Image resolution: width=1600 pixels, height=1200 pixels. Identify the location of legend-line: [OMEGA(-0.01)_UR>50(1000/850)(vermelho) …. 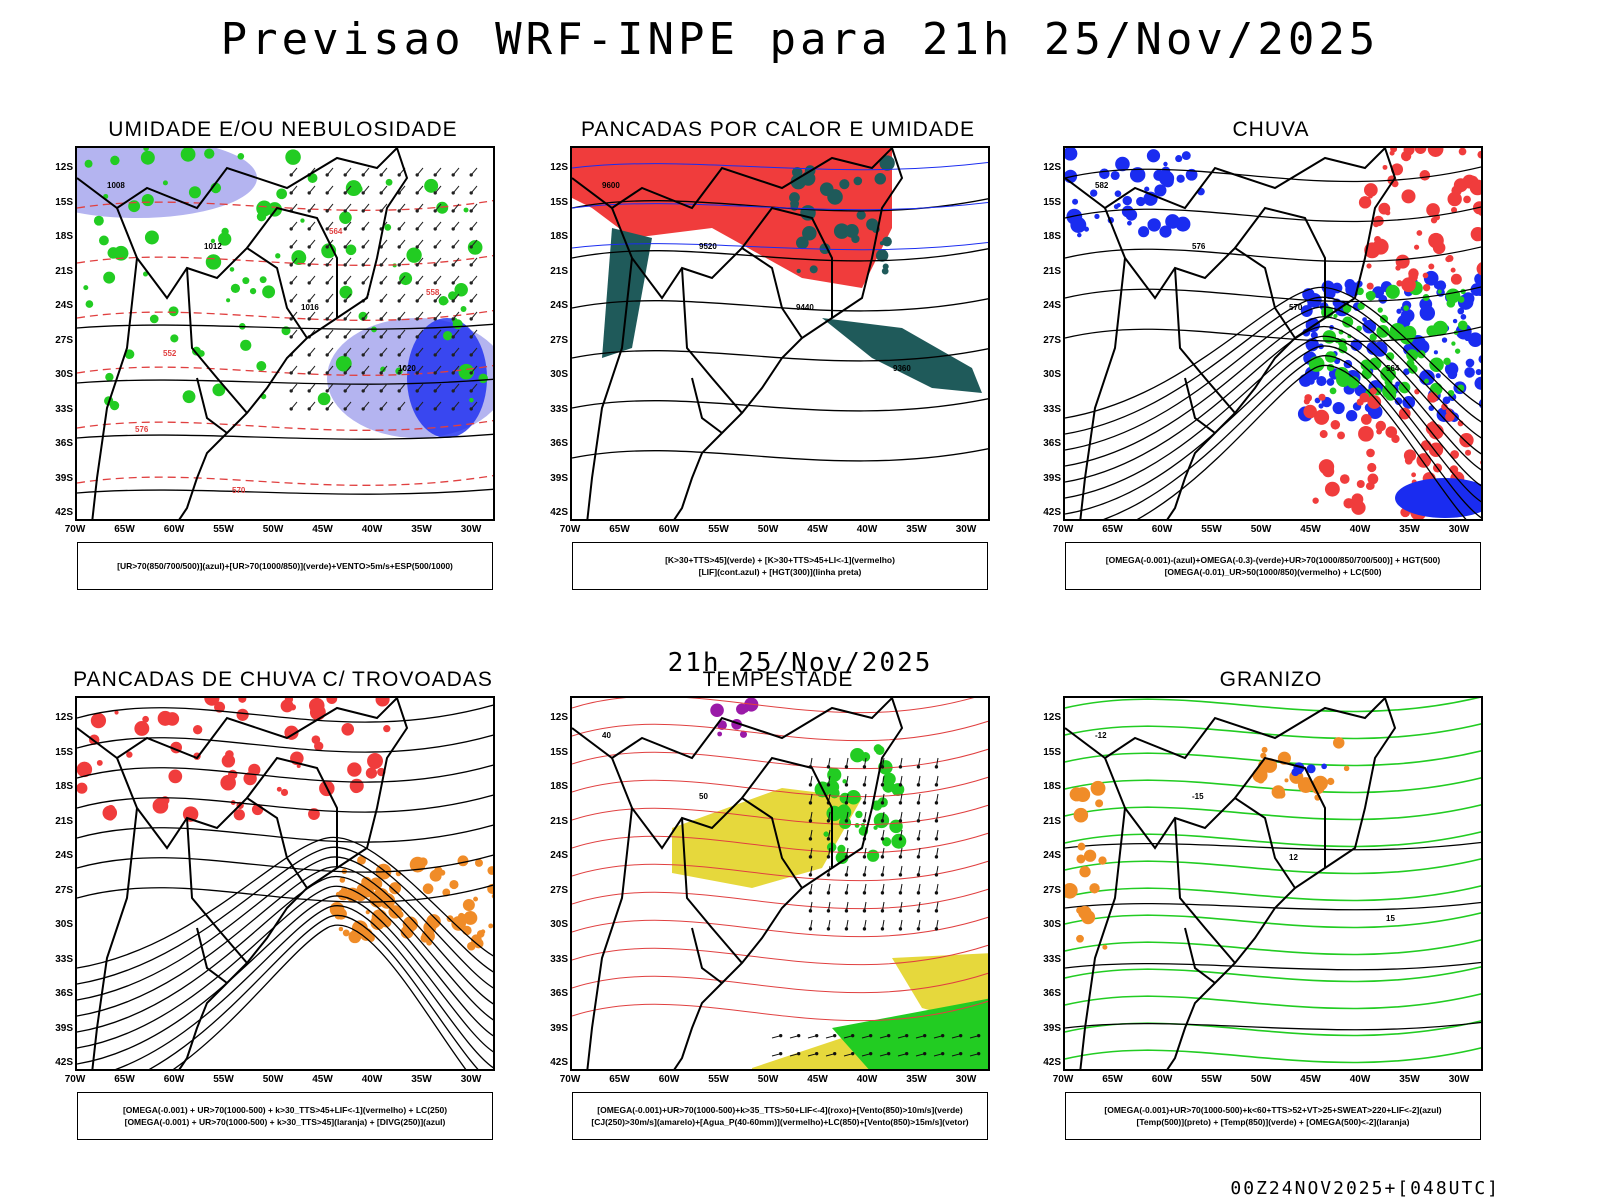
(1273, 572).